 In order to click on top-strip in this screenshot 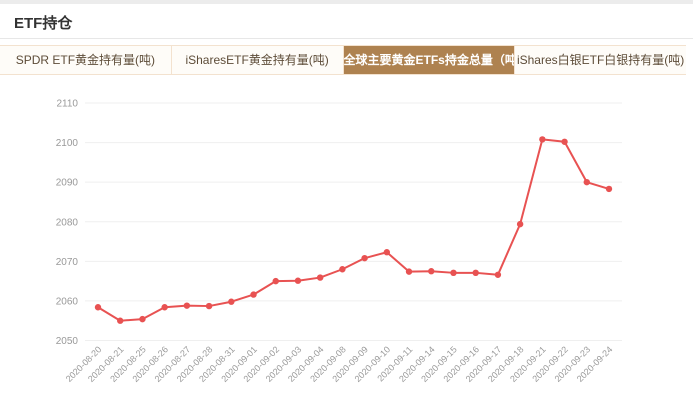, I will do `click(346, 2)`.